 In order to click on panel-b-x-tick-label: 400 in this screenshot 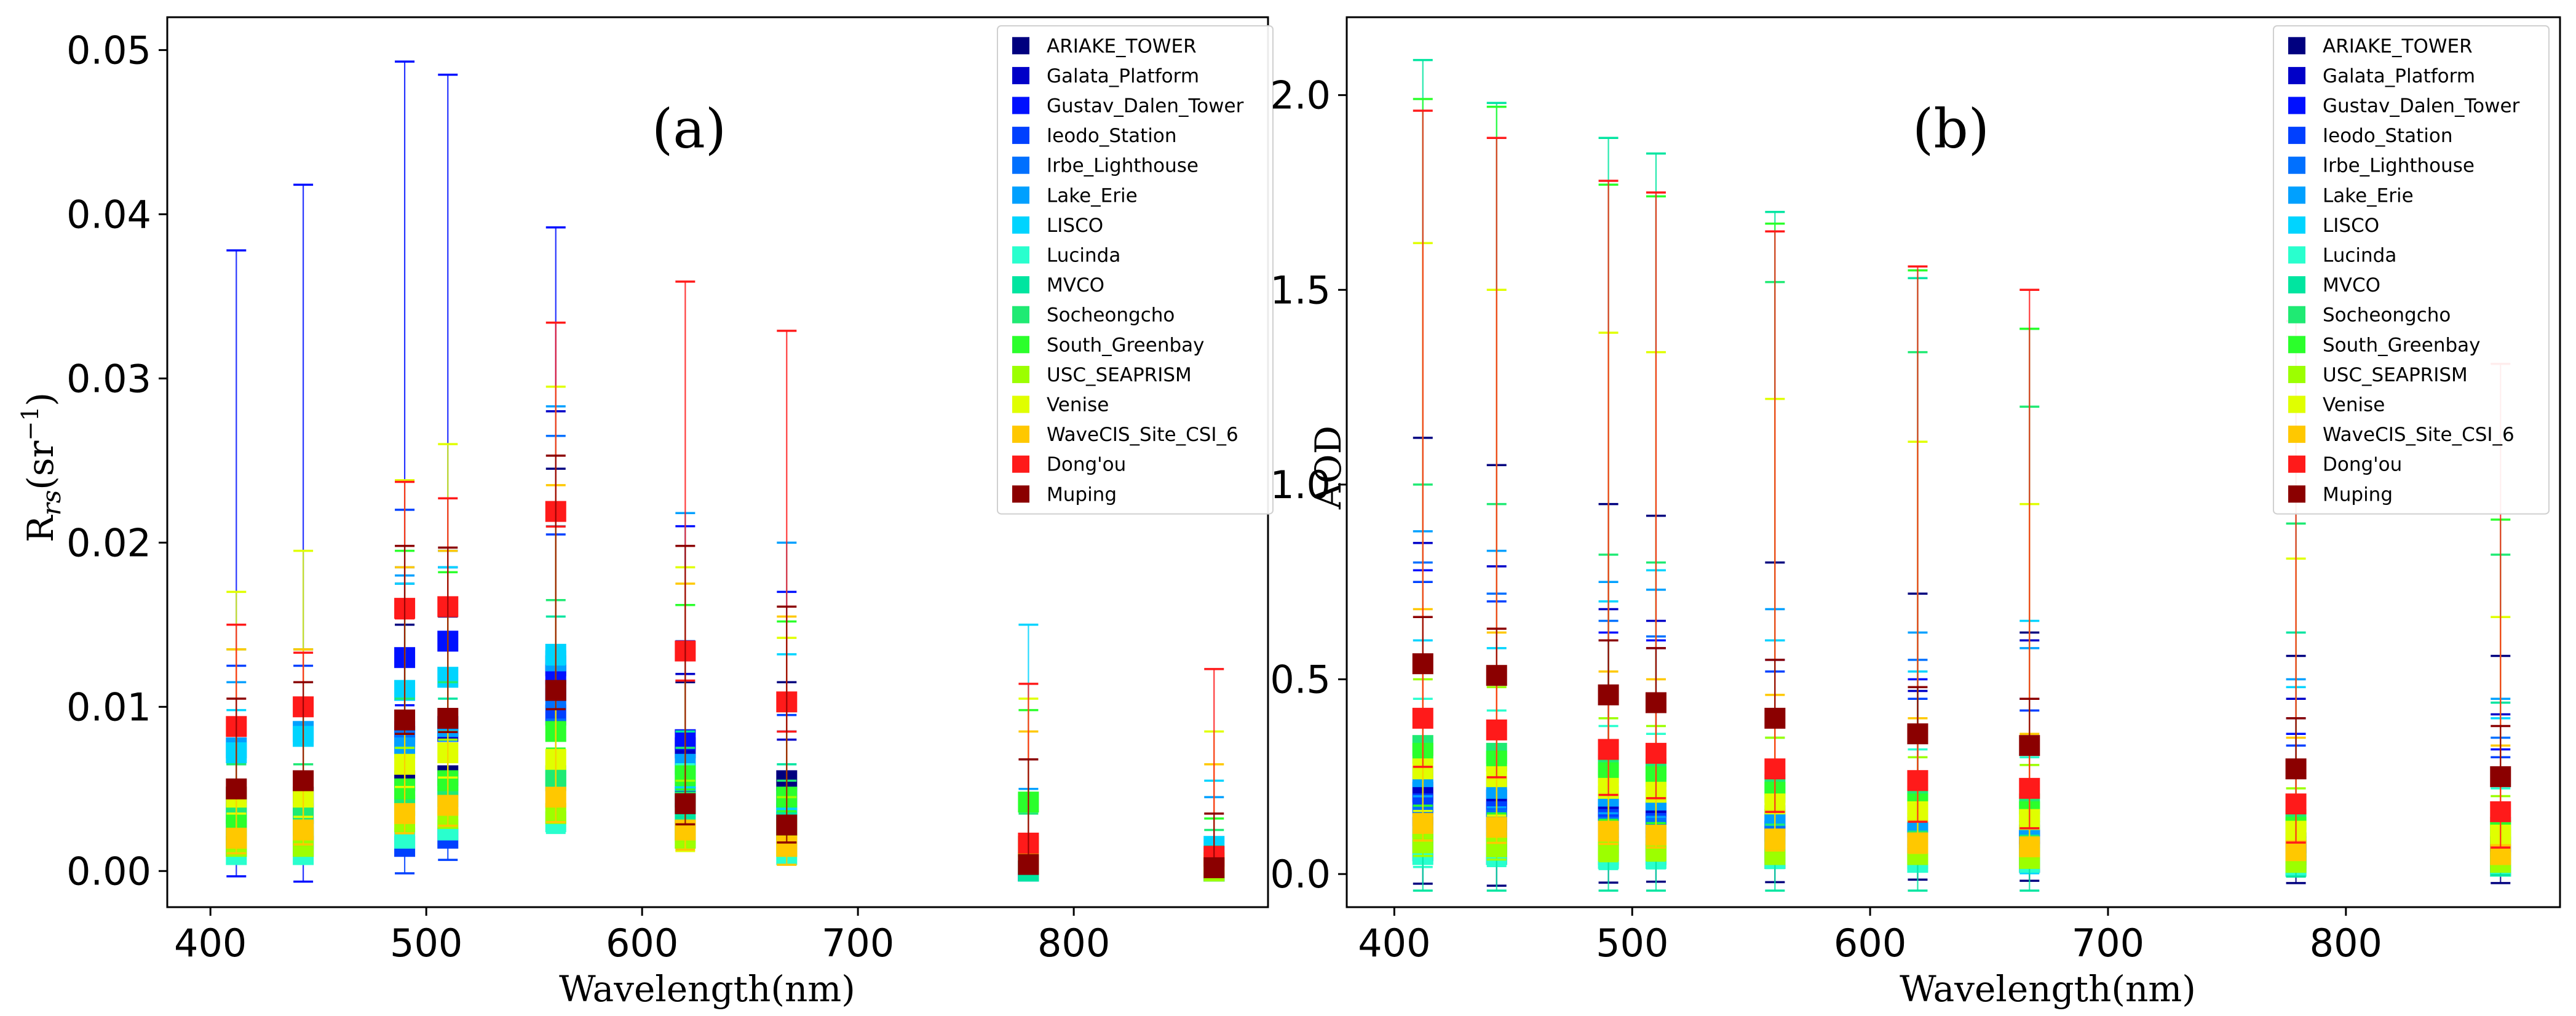, I will do `click(1394, 943)`.